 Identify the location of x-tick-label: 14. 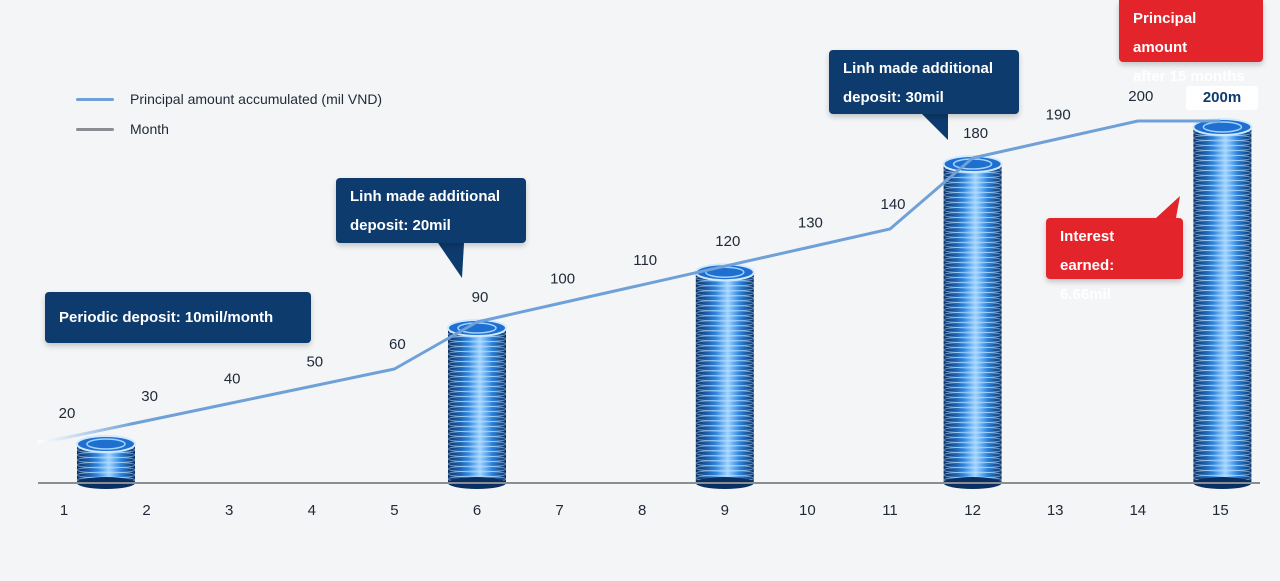
(1137, 510).